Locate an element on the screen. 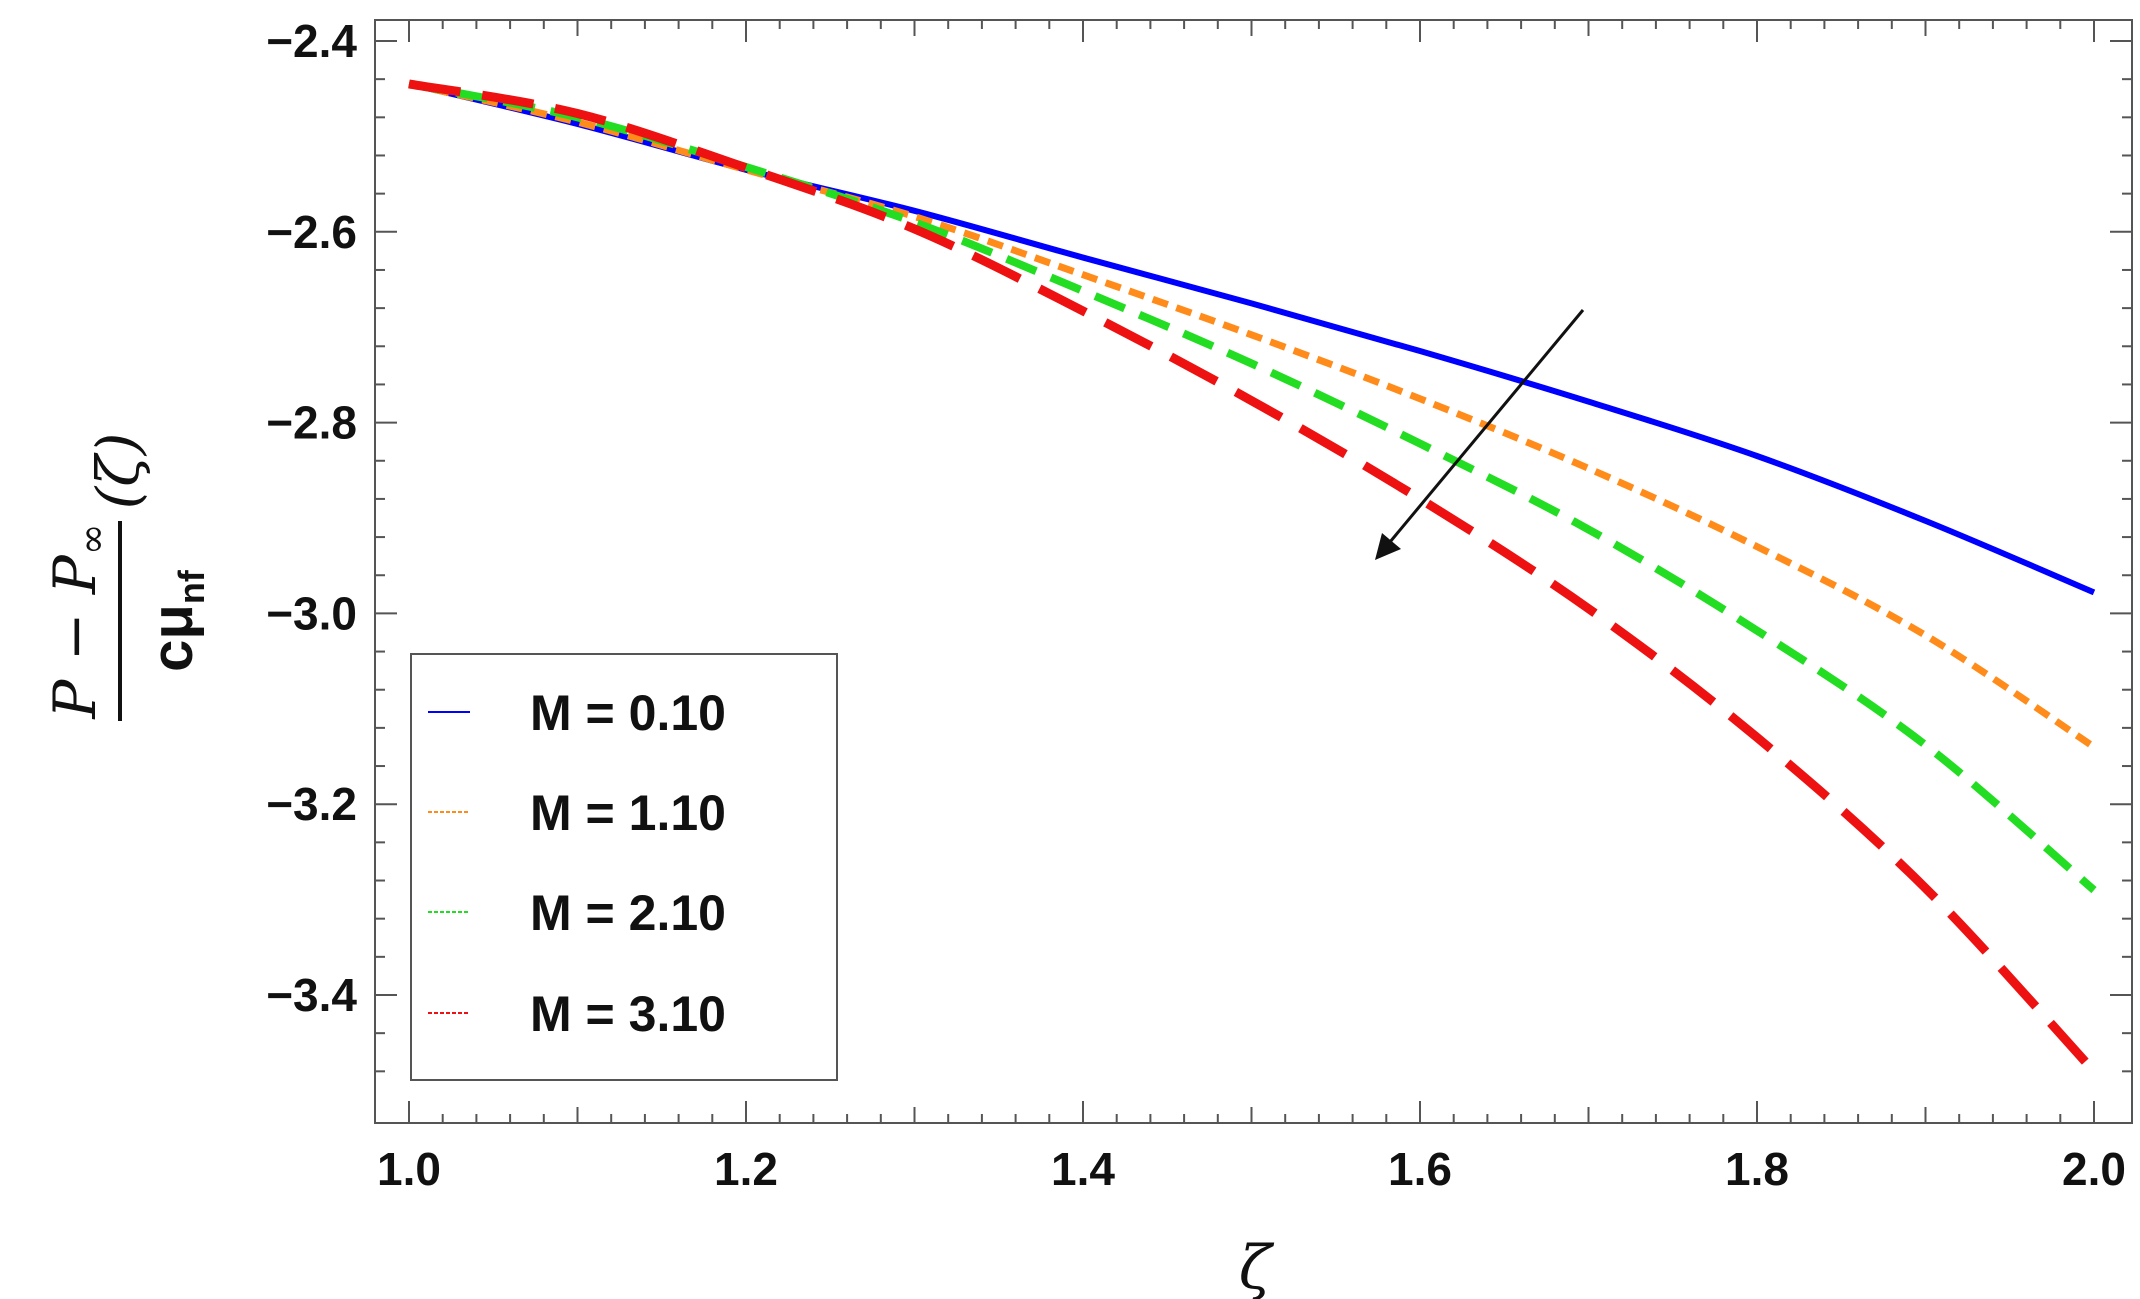 The image size is (2140, 1299). y-title-numerator: P − P is located at coordinates (75, 636).